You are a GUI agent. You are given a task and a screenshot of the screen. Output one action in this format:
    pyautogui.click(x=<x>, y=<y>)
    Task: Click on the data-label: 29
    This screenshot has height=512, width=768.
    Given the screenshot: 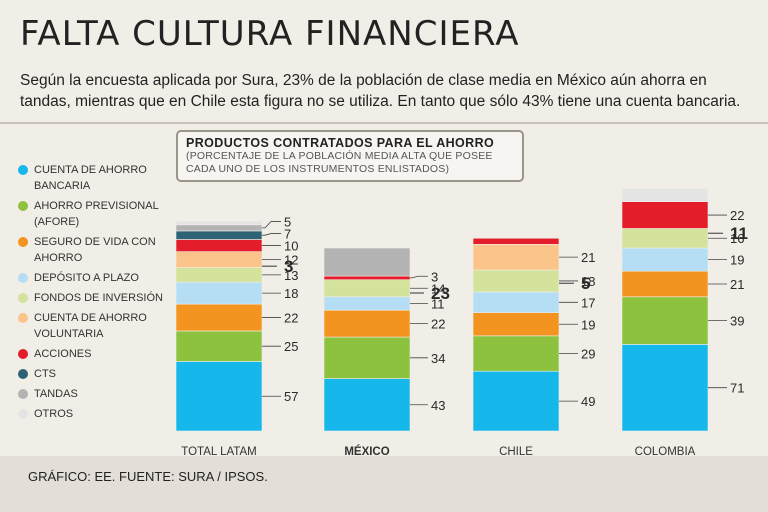 What is the action you would take?
    pyautogui.click(x=588, y=354)
    